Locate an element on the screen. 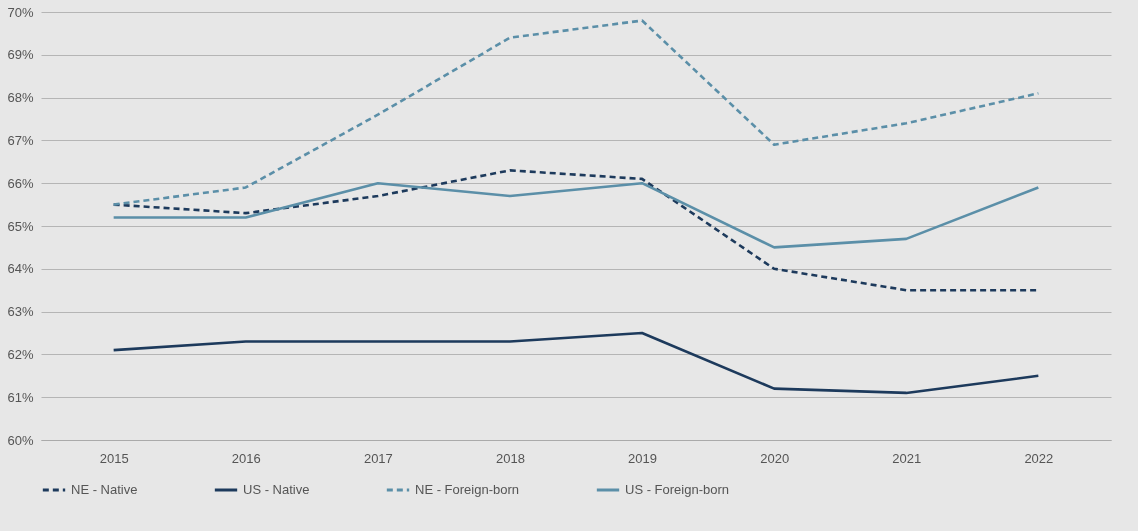 This screenshot has width=1138, height=531. y-tick-label: 62% is located at coordinates (20, 354).